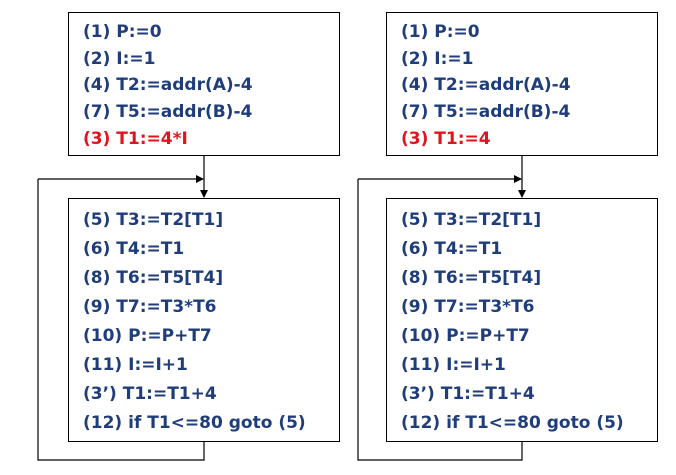 This screenshot has width=676, height=475. I want to click on right-back-edge, so click(440, 320).